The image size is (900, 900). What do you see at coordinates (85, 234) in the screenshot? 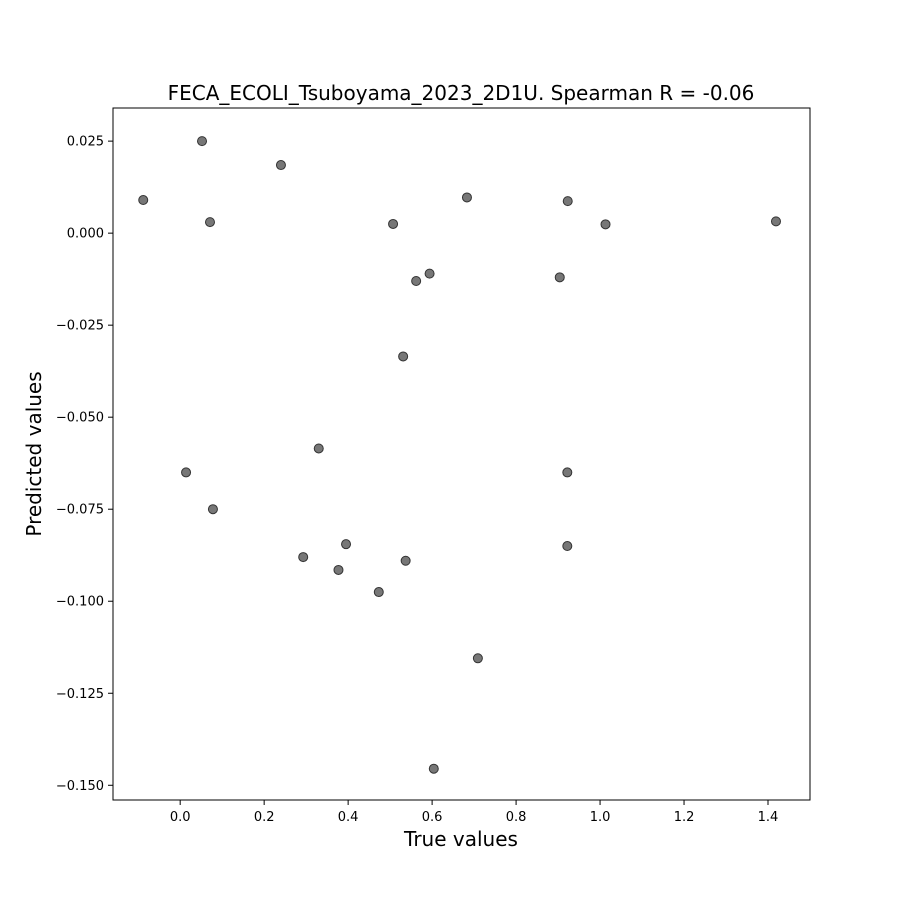
I see `y-tick-label: 0.000` at bounding box center [85, 234].